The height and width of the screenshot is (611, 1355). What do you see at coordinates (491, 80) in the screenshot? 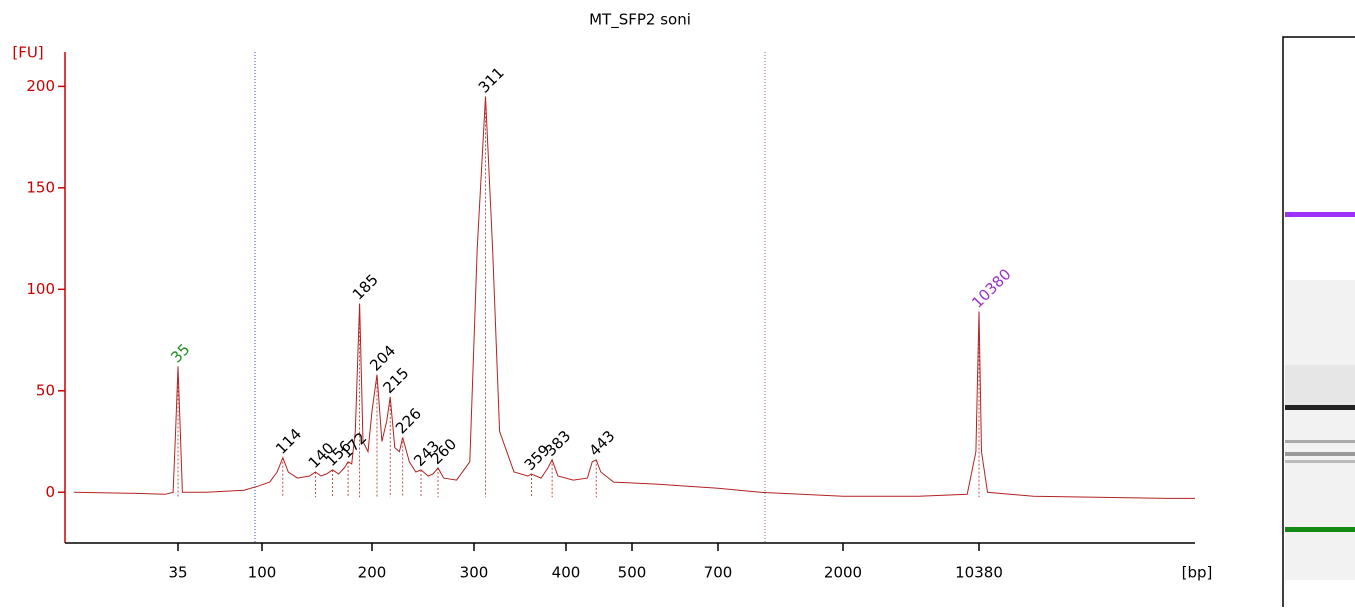
I see `peak-label: 311` at bounding box center [491, 80].